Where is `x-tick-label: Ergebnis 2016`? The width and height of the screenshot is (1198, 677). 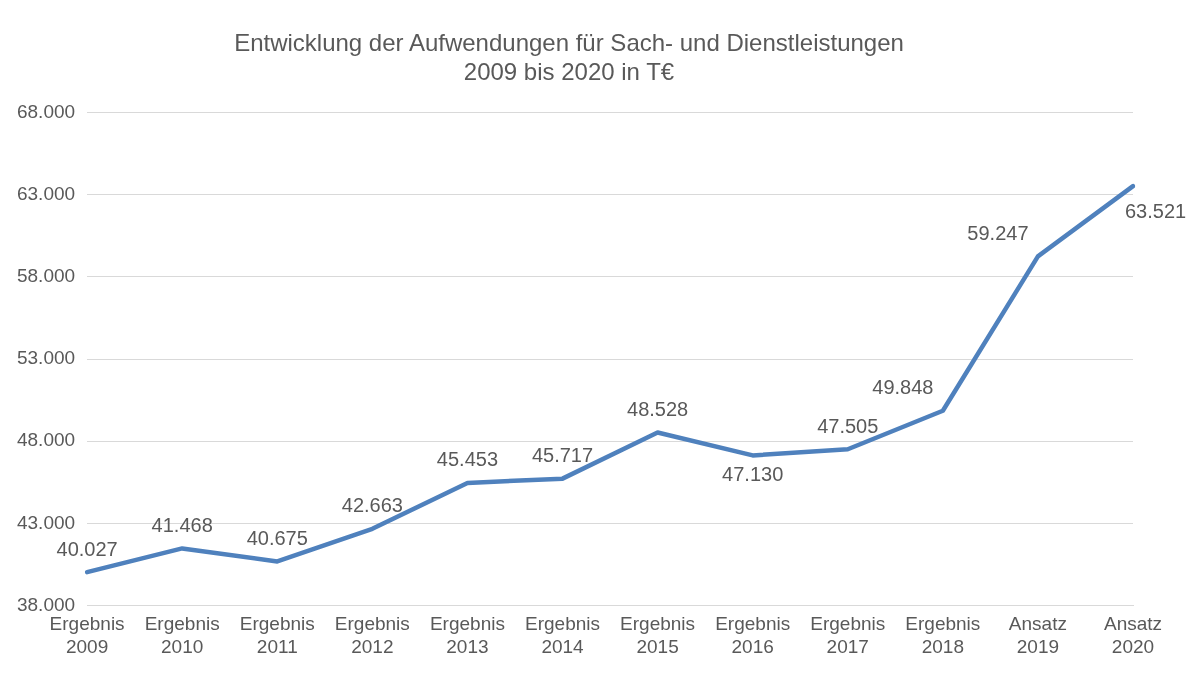
x-tick-label: Ergebnis 2016 is located at coordinates (753, 635).